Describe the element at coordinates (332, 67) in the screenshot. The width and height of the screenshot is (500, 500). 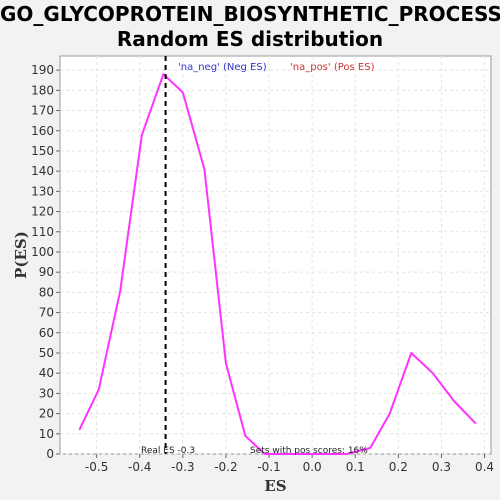
I see `legend-pos: 'na_pos' (Pos ES)` at that location.